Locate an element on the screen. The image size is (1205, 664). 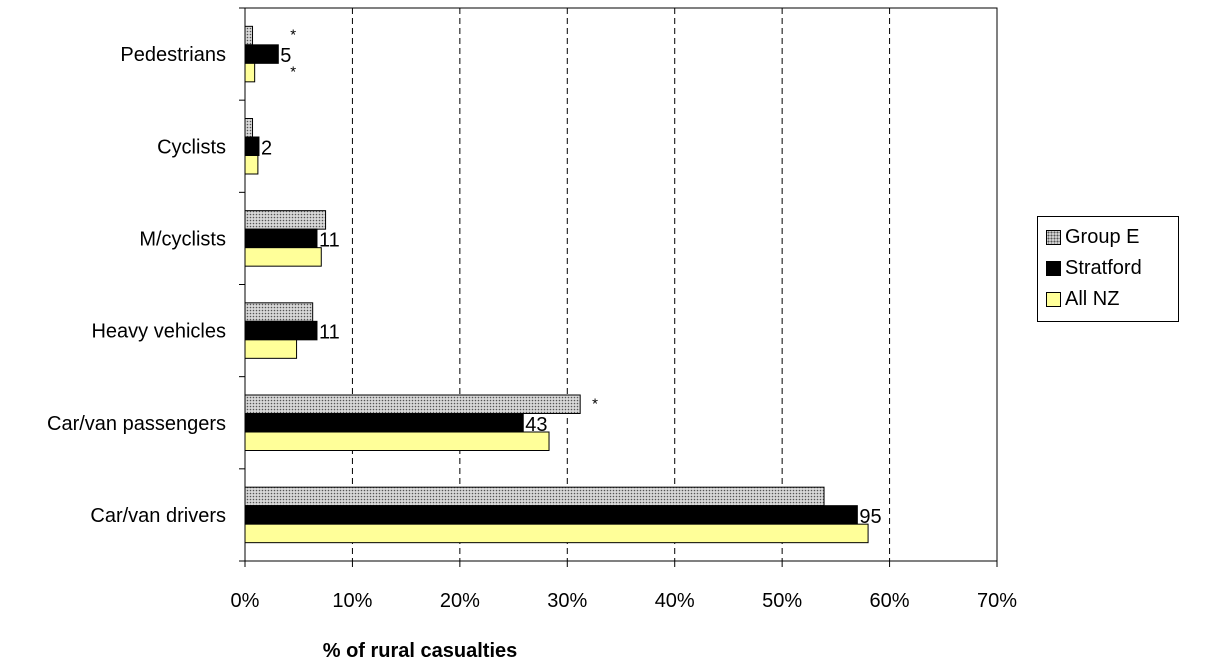
category-label: Car/van passengers is located at coordinates (136, 424).